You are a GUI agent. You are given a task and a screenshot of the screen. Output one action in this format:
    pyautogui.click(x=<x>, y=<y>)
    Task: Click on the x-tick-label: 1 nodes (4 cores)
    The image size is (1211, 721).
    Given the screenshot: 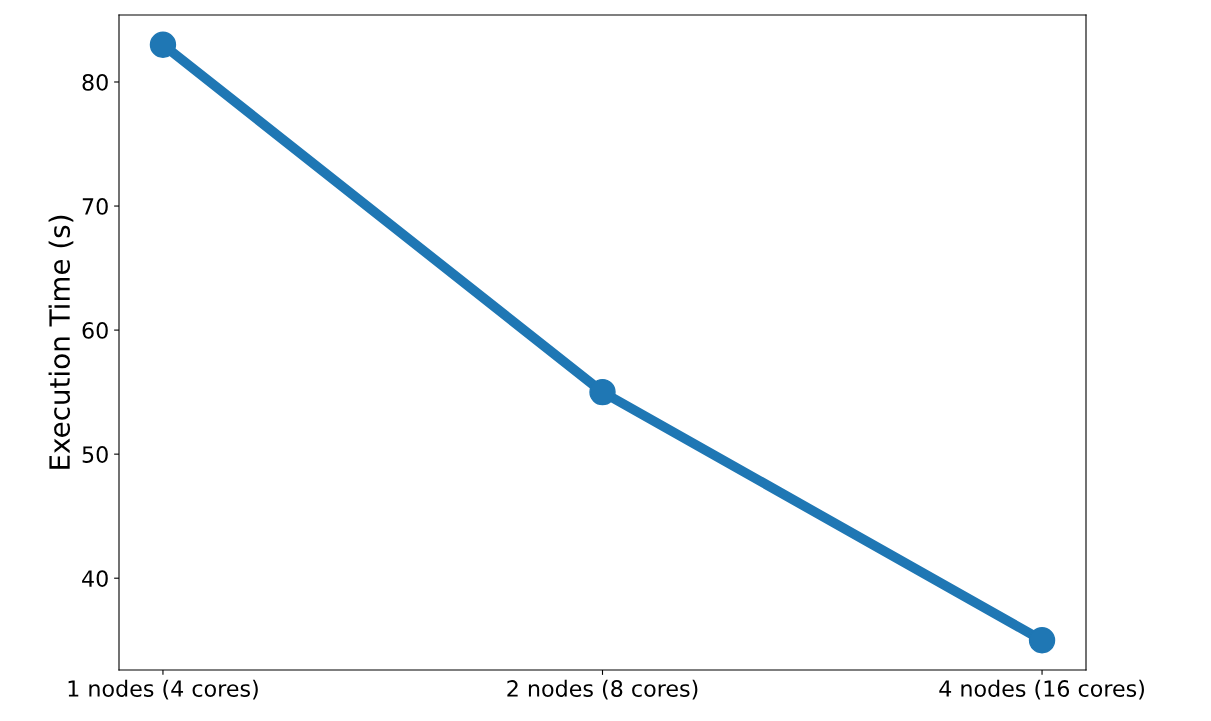 What is the action you would take?
    pyautogui.click(x=163, y=689)
    